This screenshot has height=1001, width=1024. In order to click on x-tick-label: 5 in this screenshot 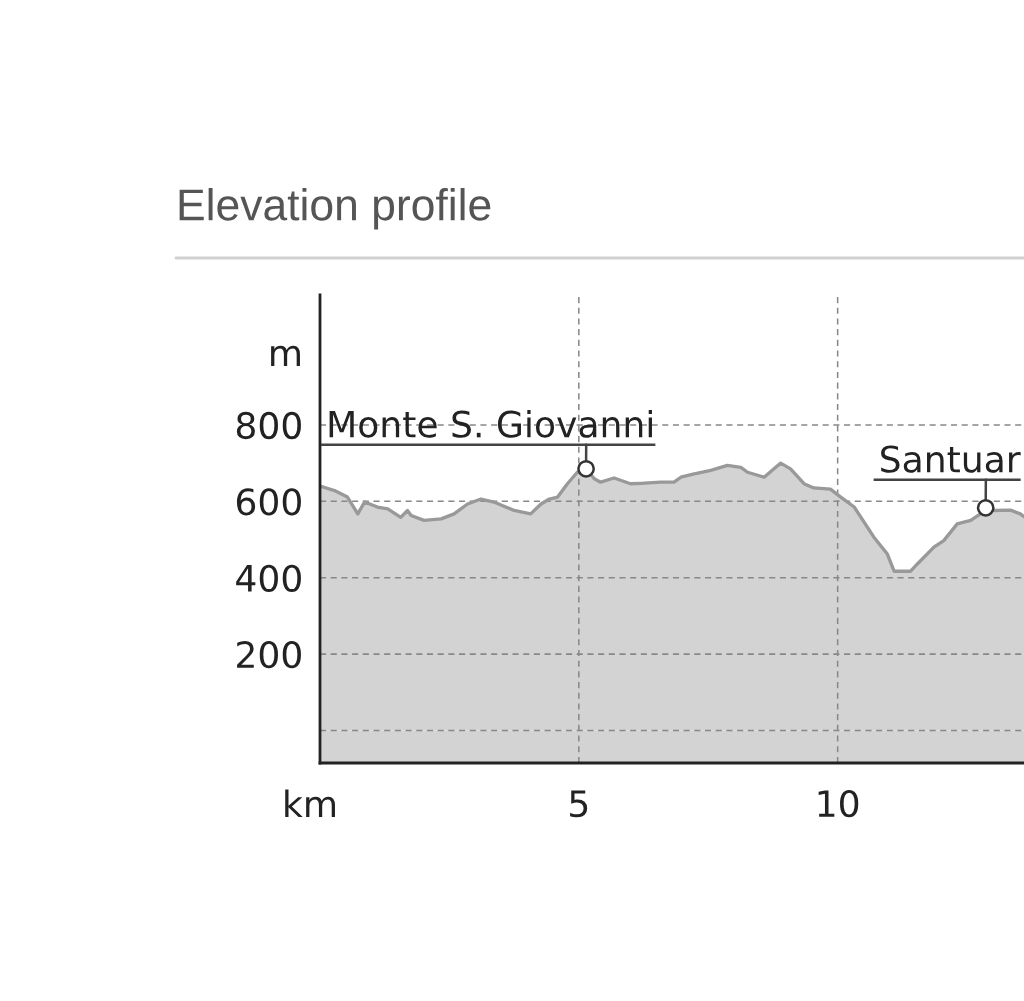, I will do `click(579, 804)`.